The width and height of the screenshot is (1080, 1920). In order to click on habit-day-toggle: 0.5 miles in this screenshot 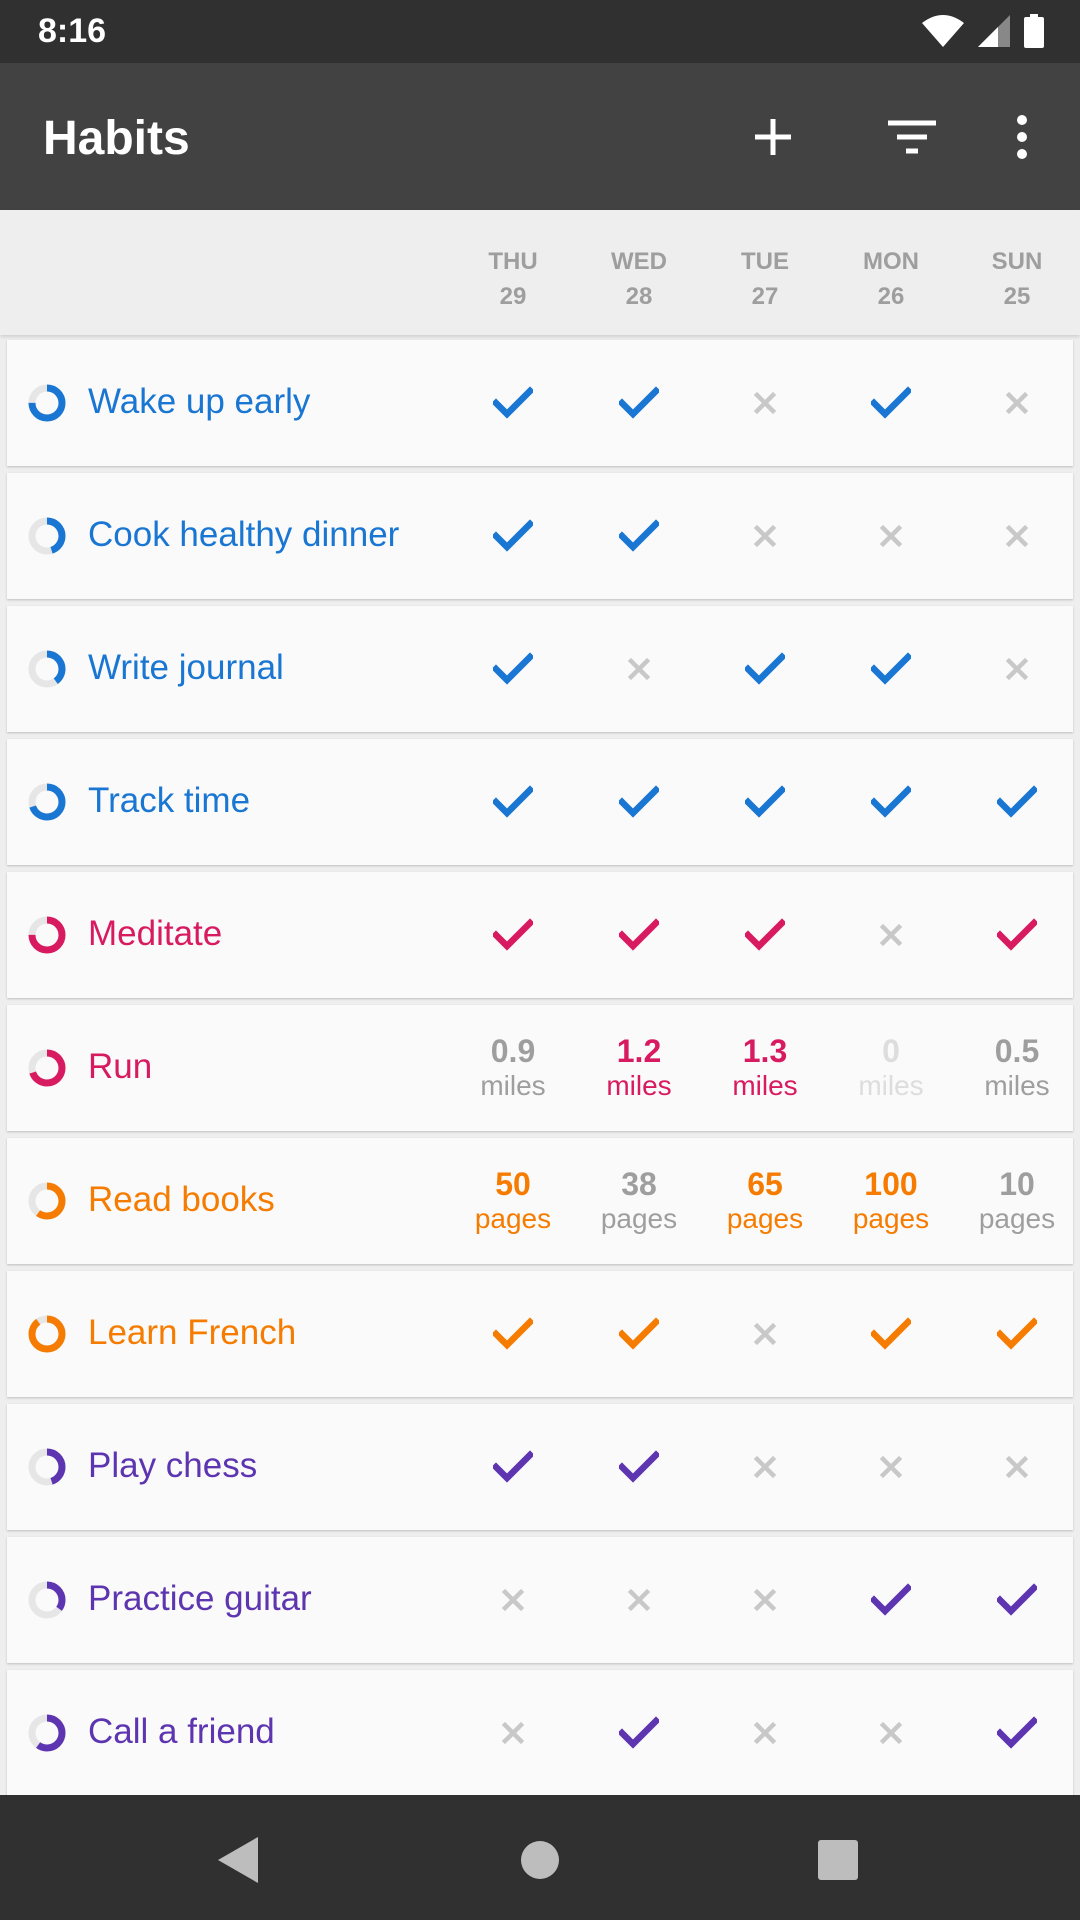, I will do `click(1017, 1068)`.